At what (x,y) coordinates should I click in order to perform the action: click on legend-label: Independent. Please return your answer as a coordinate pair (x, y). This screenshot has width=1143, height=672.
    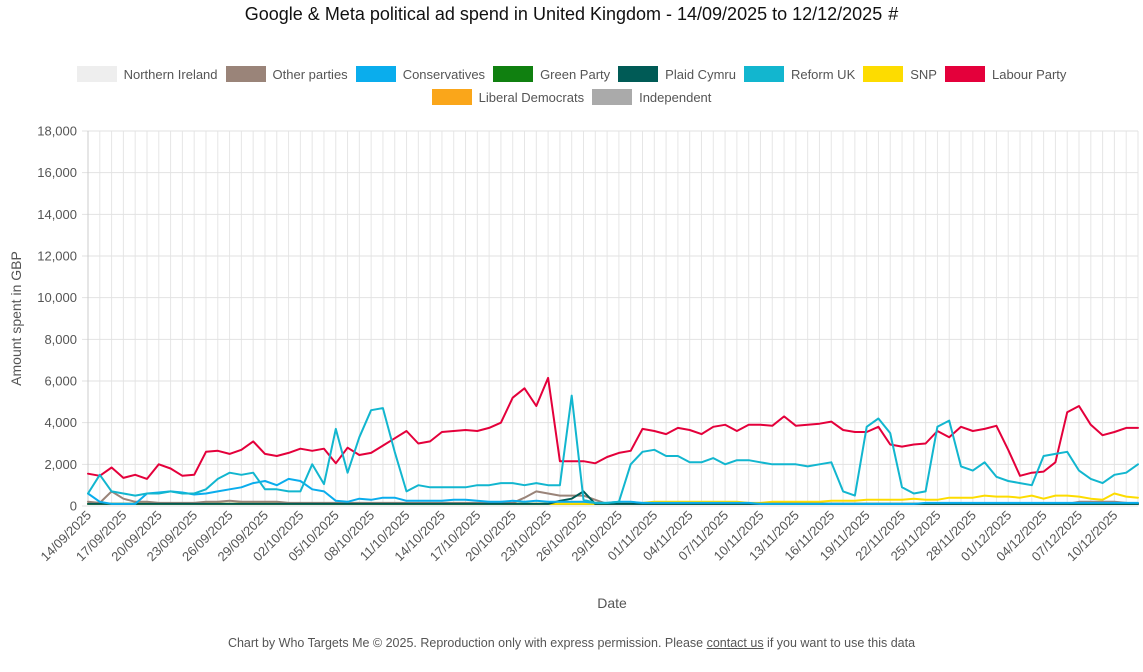
    Looking at the image, I should click on (675, 97).